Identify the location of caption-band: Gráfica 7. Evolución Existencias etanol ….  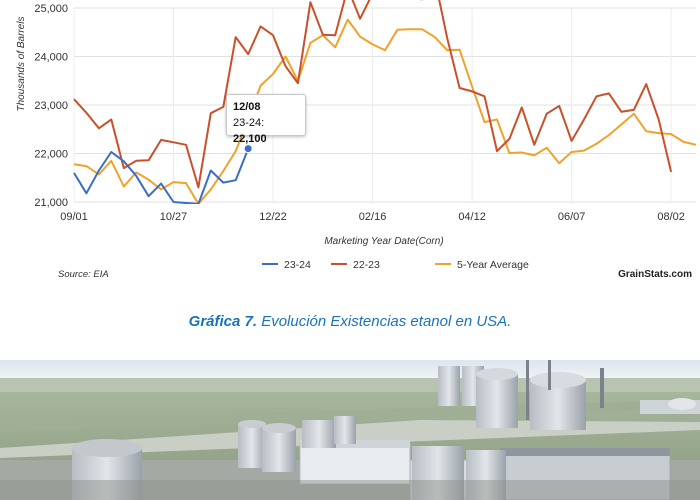
(350, 327).